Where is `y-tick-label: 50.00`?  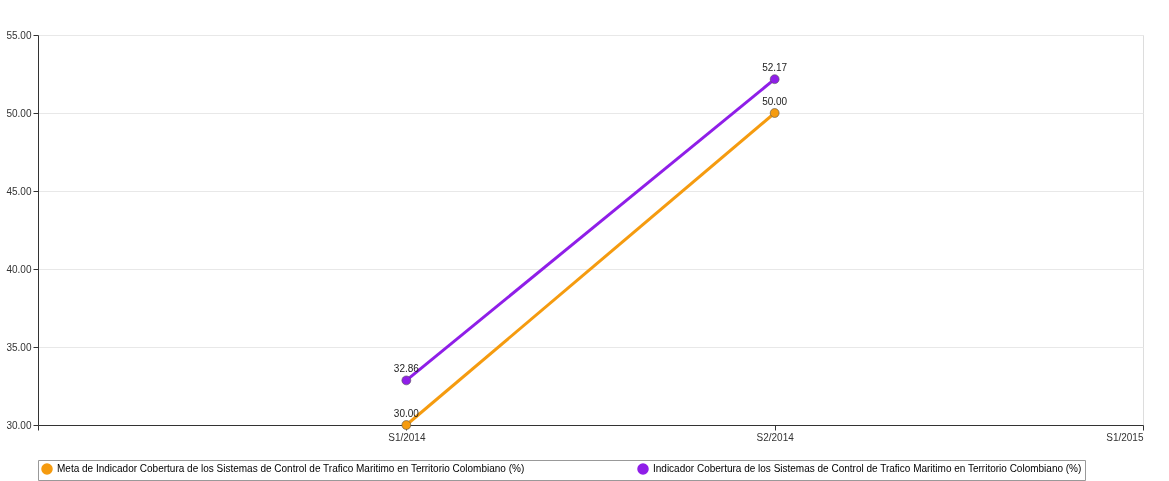 y-tick-label: 50.00 is located at coordinates (19, 113).